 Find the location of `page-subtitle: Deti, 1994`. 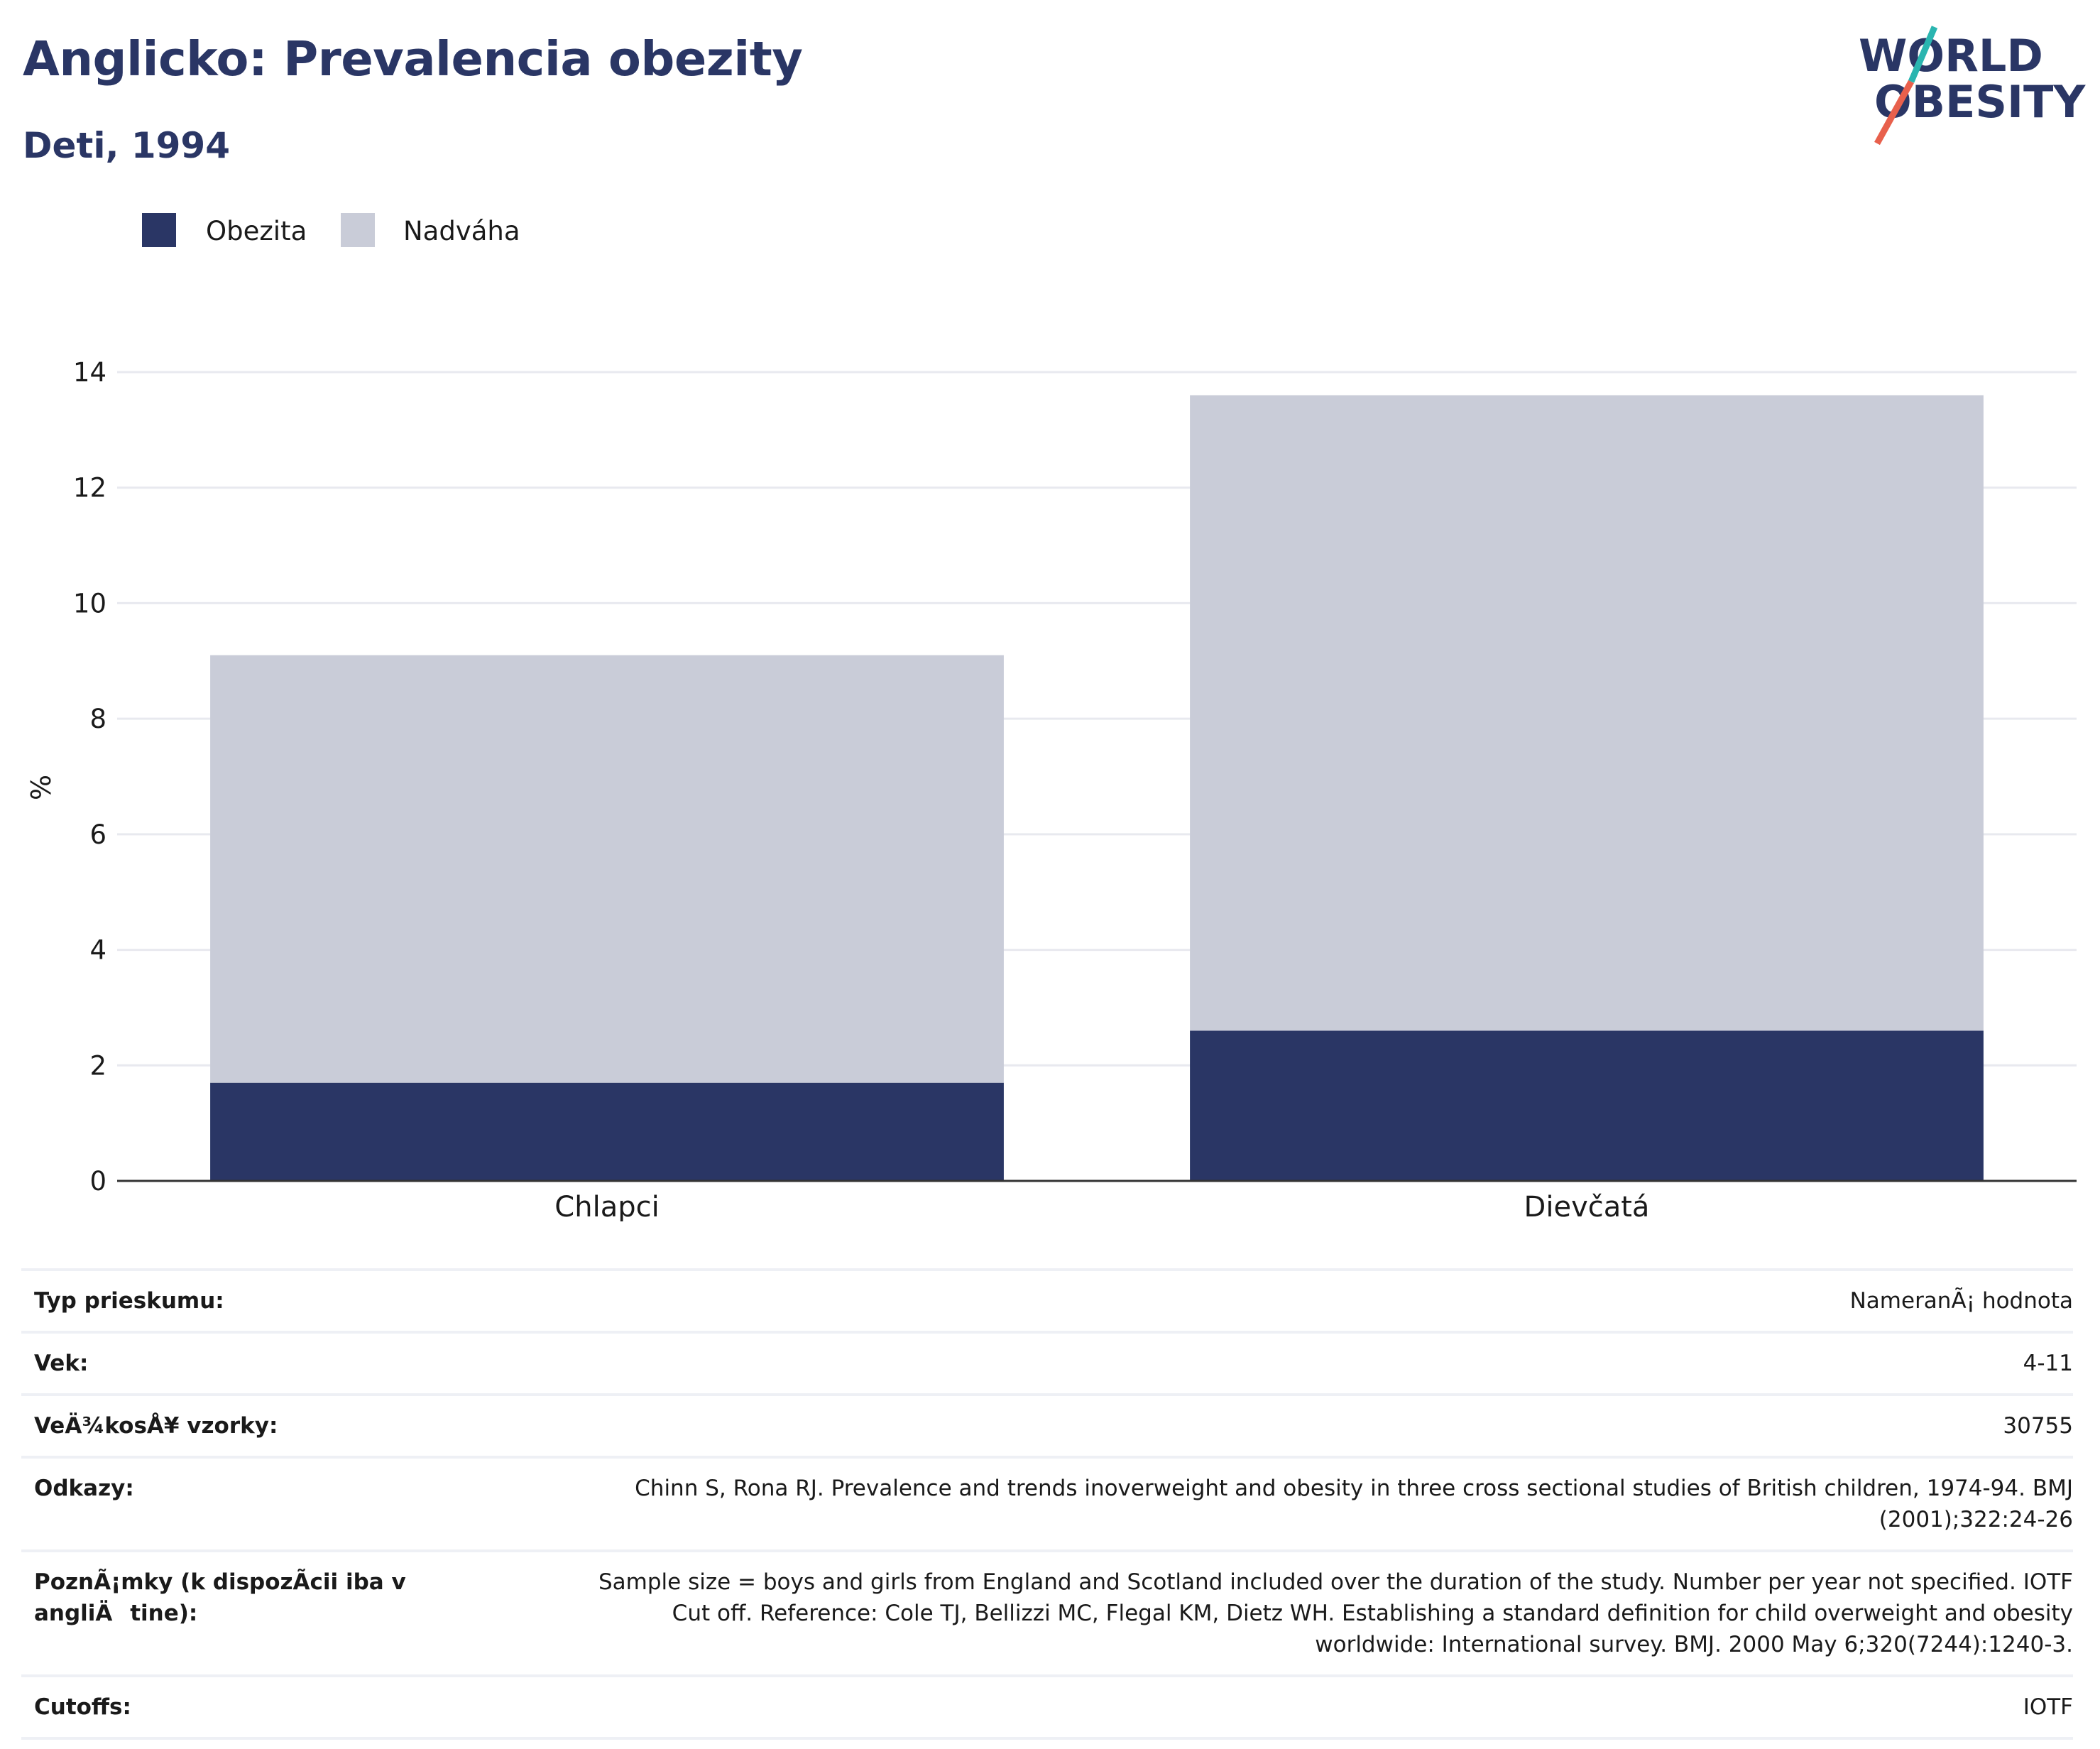

page-subtitle: Deti, 1994 is located at coordinates (127, 145).